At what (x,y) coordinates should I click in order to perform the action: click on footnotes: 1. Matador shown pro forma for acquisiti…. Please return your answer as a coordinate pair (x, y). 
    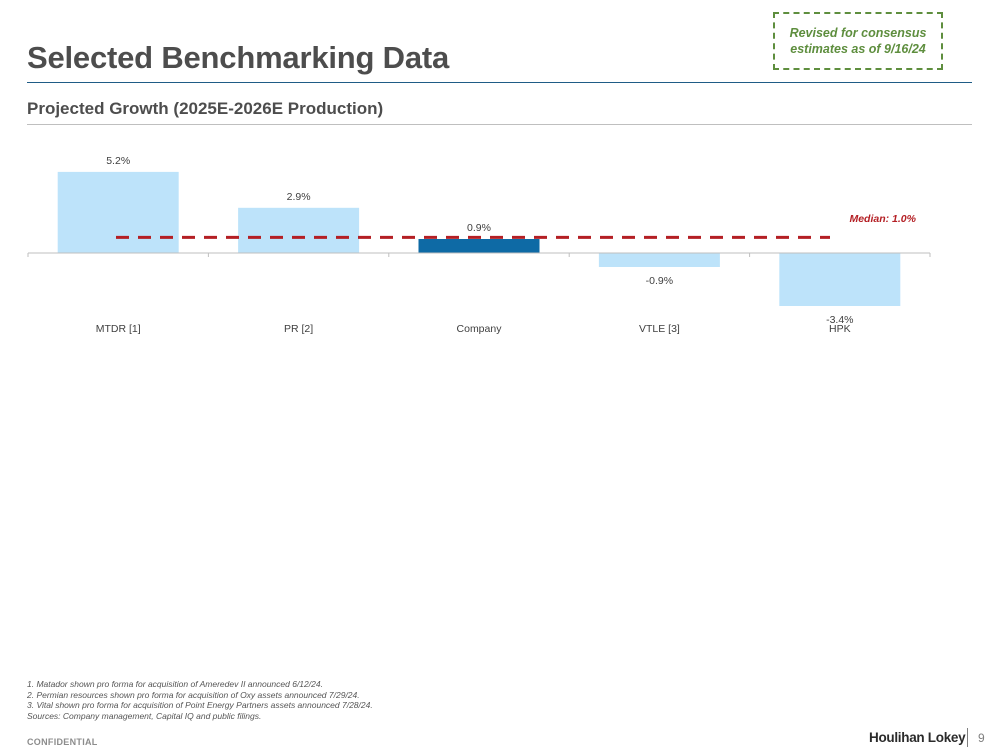
    Looking at the image, I should click on (200, 700).